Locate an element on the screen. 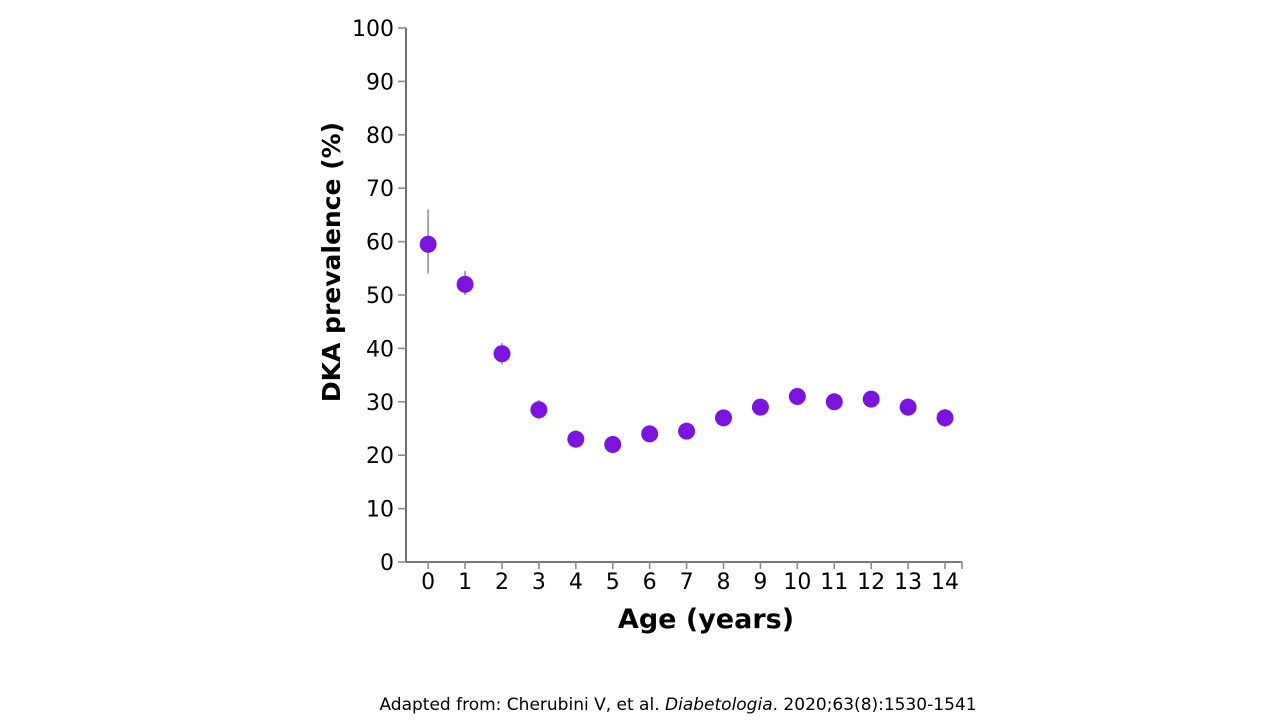 This screenshot has height=720, width=1280. y-tick-label: 90 is located at coordinates (380, 82).